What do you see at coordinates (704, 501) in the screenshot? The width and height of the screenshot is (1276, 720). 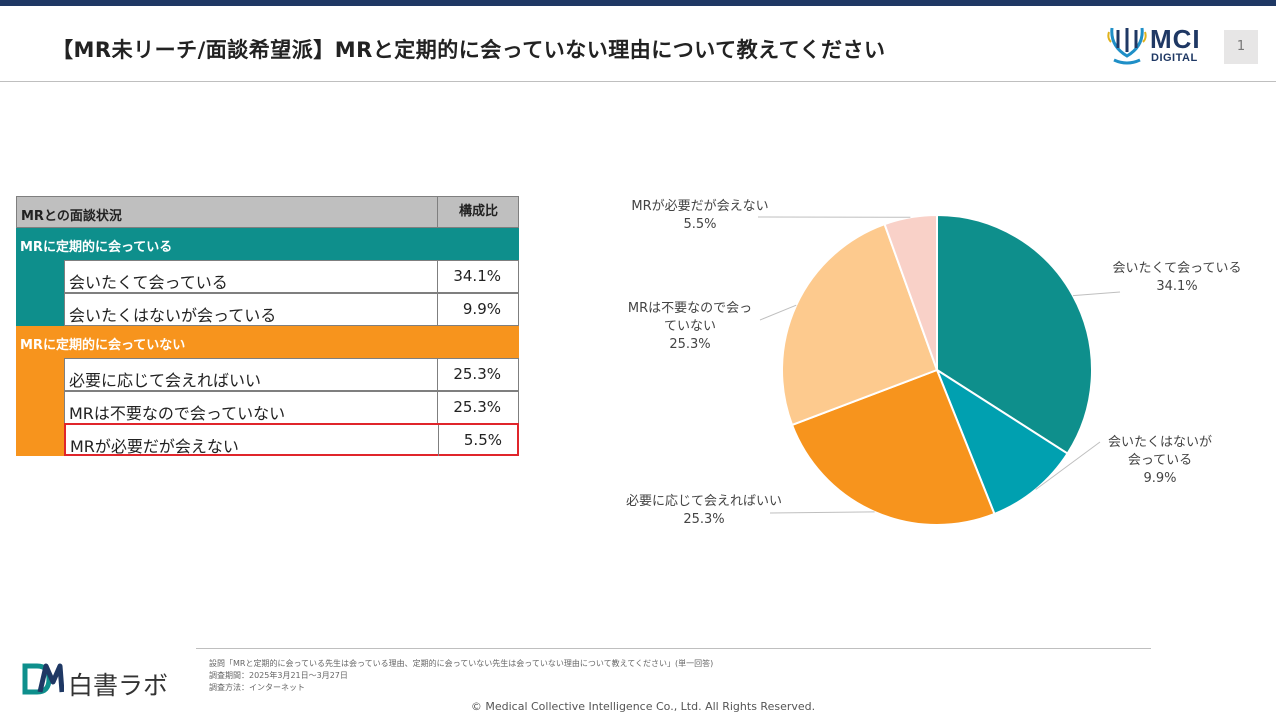 I see `slice-label: 必要に応じて会えればいい` at bounding box center [704, 501].